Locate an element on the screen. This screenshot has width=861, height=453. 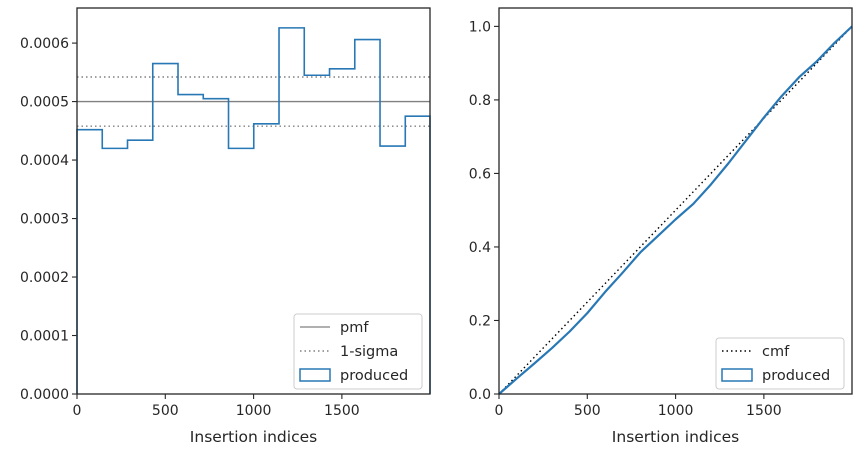
y-tick-label: 0.0002 is located at coordinates (44, 278).